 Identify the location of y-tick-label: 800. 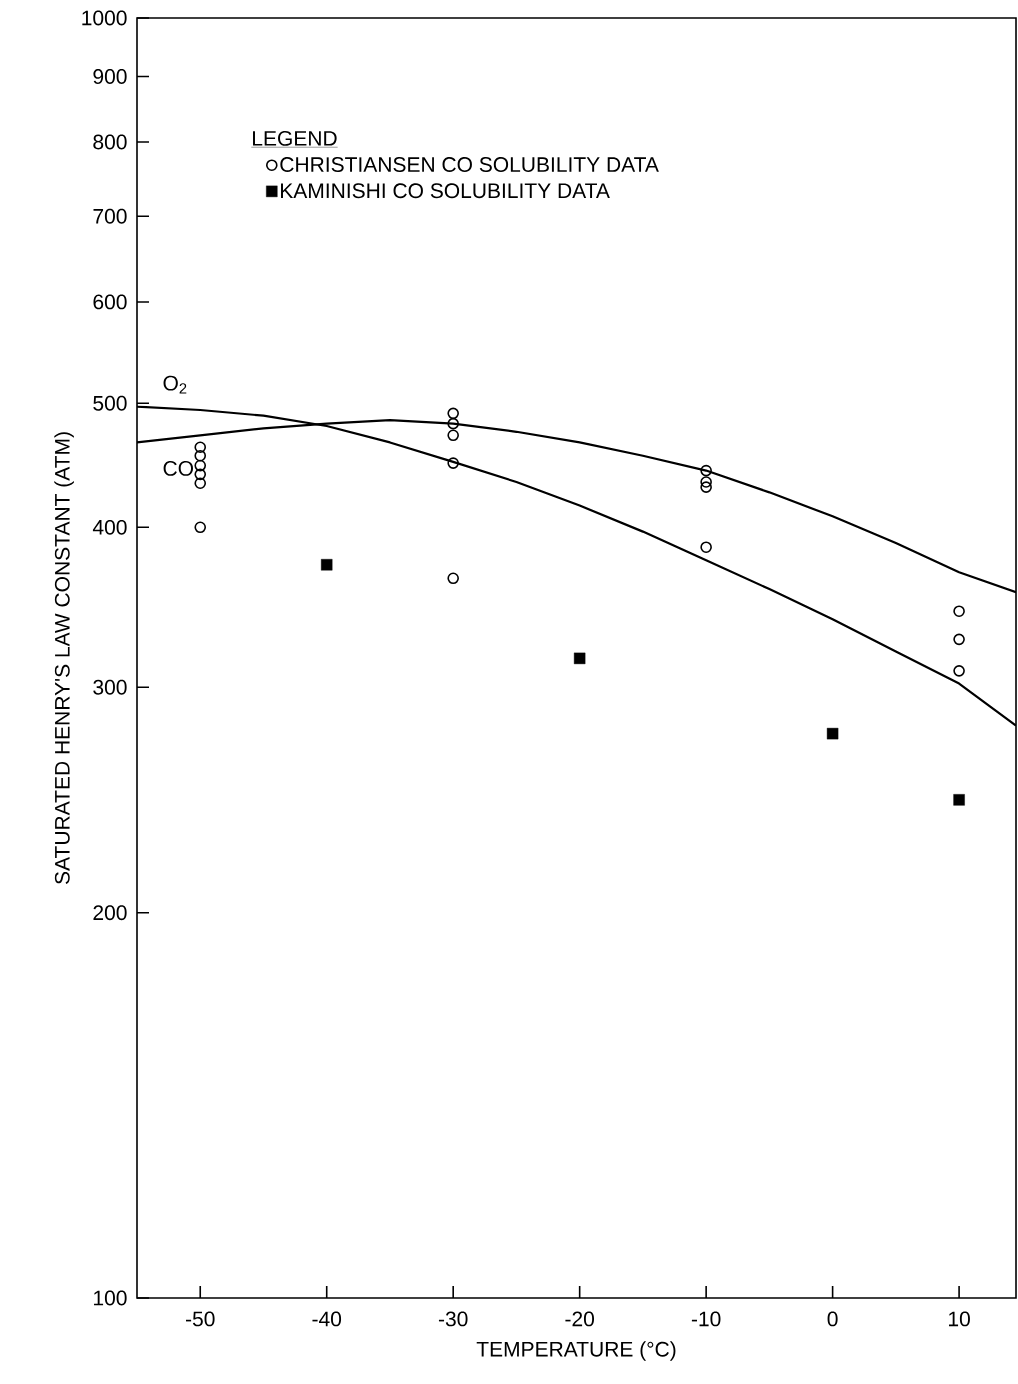
(110, 142).